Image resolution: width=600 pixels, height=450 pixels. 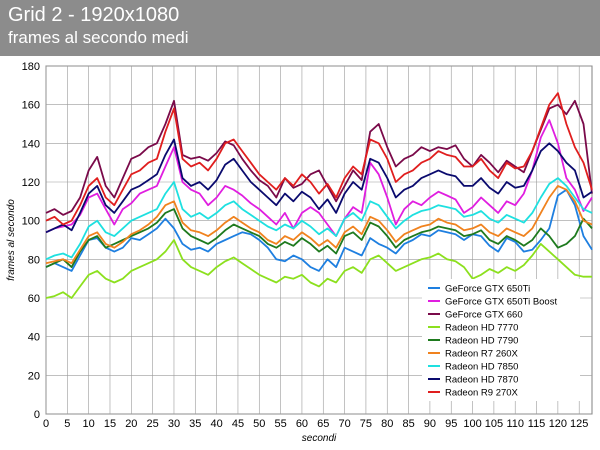 I want to click on x-tick-label: 100, so click(x=472, y=424).